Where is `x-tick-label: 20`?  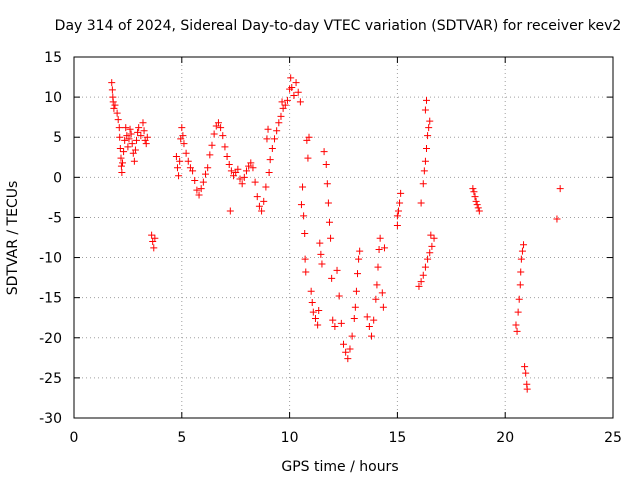
x-tick-label: 20 is located at coordinates (505, 438).